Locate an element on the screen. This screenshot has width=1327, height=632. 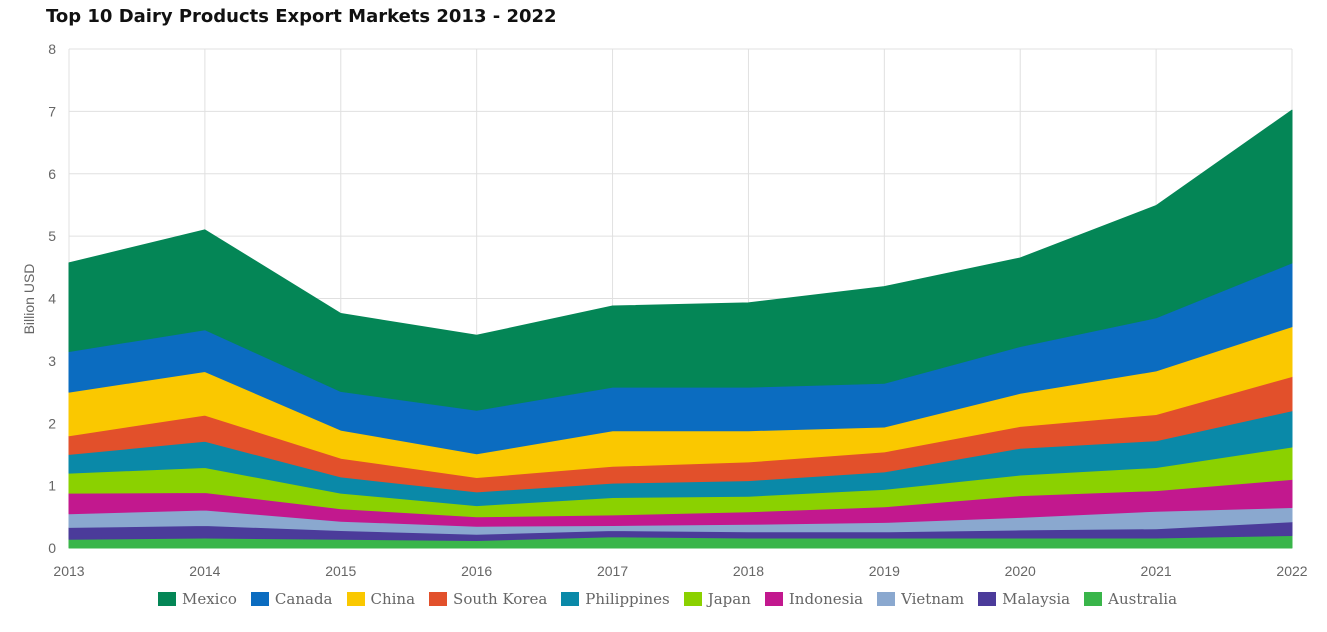
legend-label: Mexico is located at coordinates (209, 599).